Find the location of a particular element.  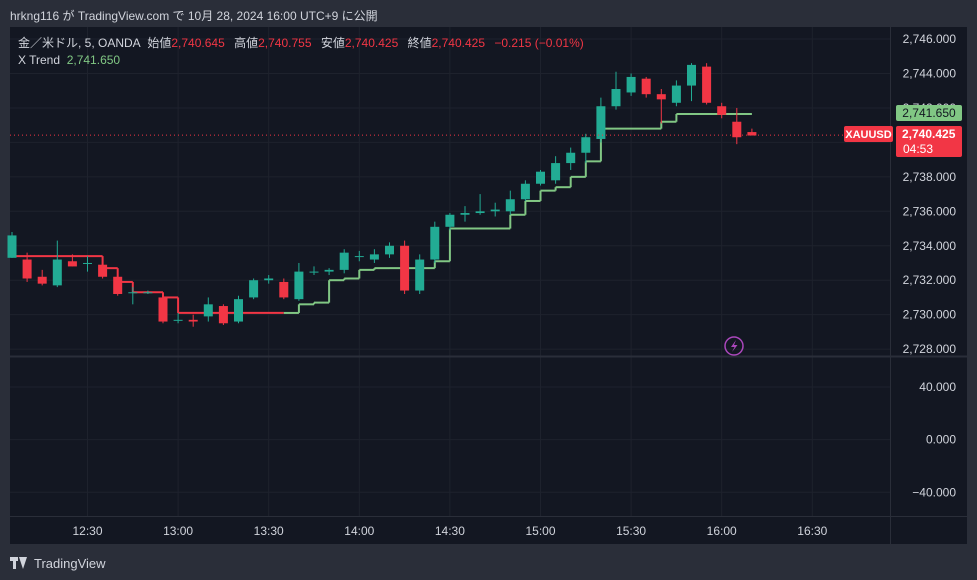

indicator-name: X Trend is located at coordinates (39, 60).